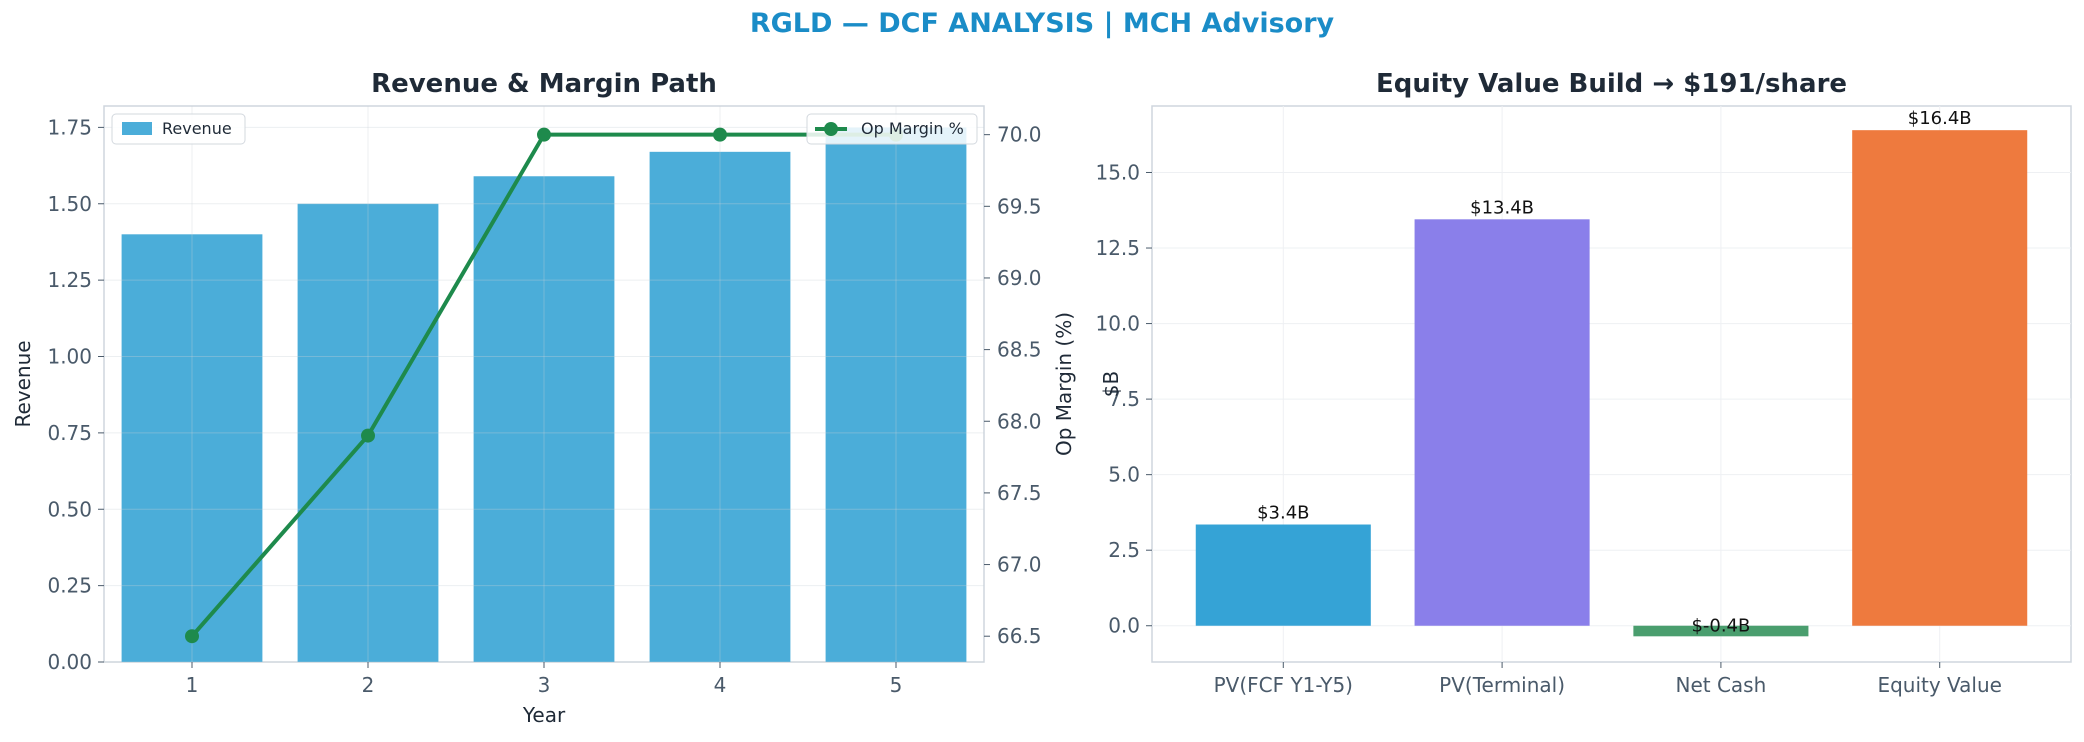 This screenshot has width=2084, height=742. What do you see at coordinates (1019, 278) in the screenshot?
I see `right-y-tick-label: 69.0` at bounding box center [1019, 278].